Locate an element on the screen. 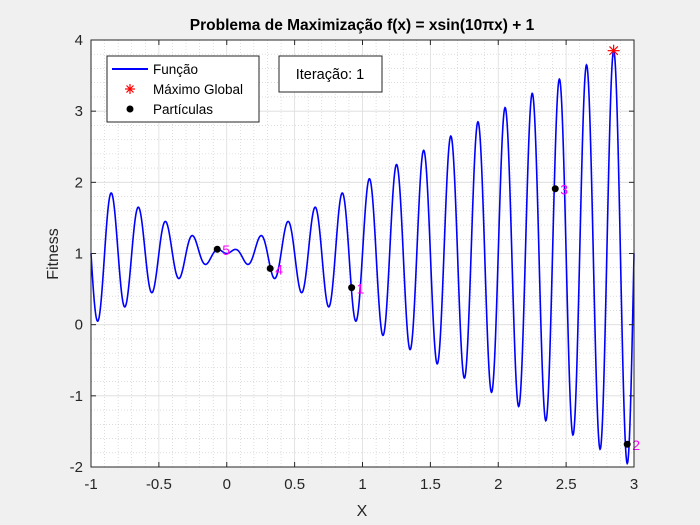 The height and width of the screenshot is (525, 700). particle-label: 2 is located at coordinates (636, 445).